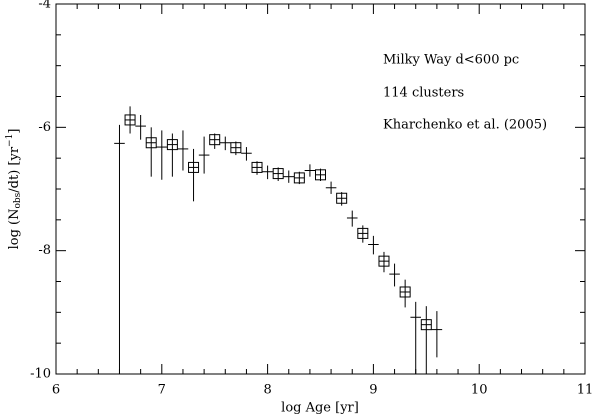 This screenshot has height=417, width=593. I want to click on annotation: 114 clusters, so click(423, 93).